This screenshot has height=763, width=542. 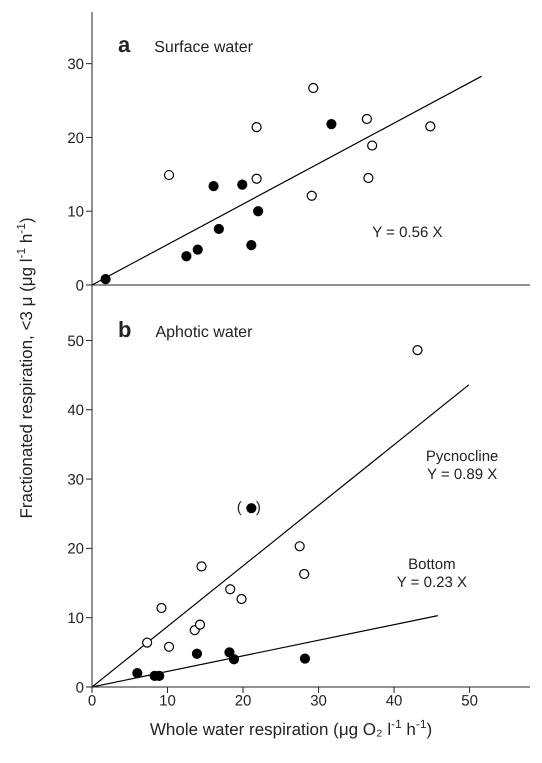 What do you see at coordinates (92, 701) in the screenshot?
I see `x-tick-label: 0` at bounding box center [92, 701].